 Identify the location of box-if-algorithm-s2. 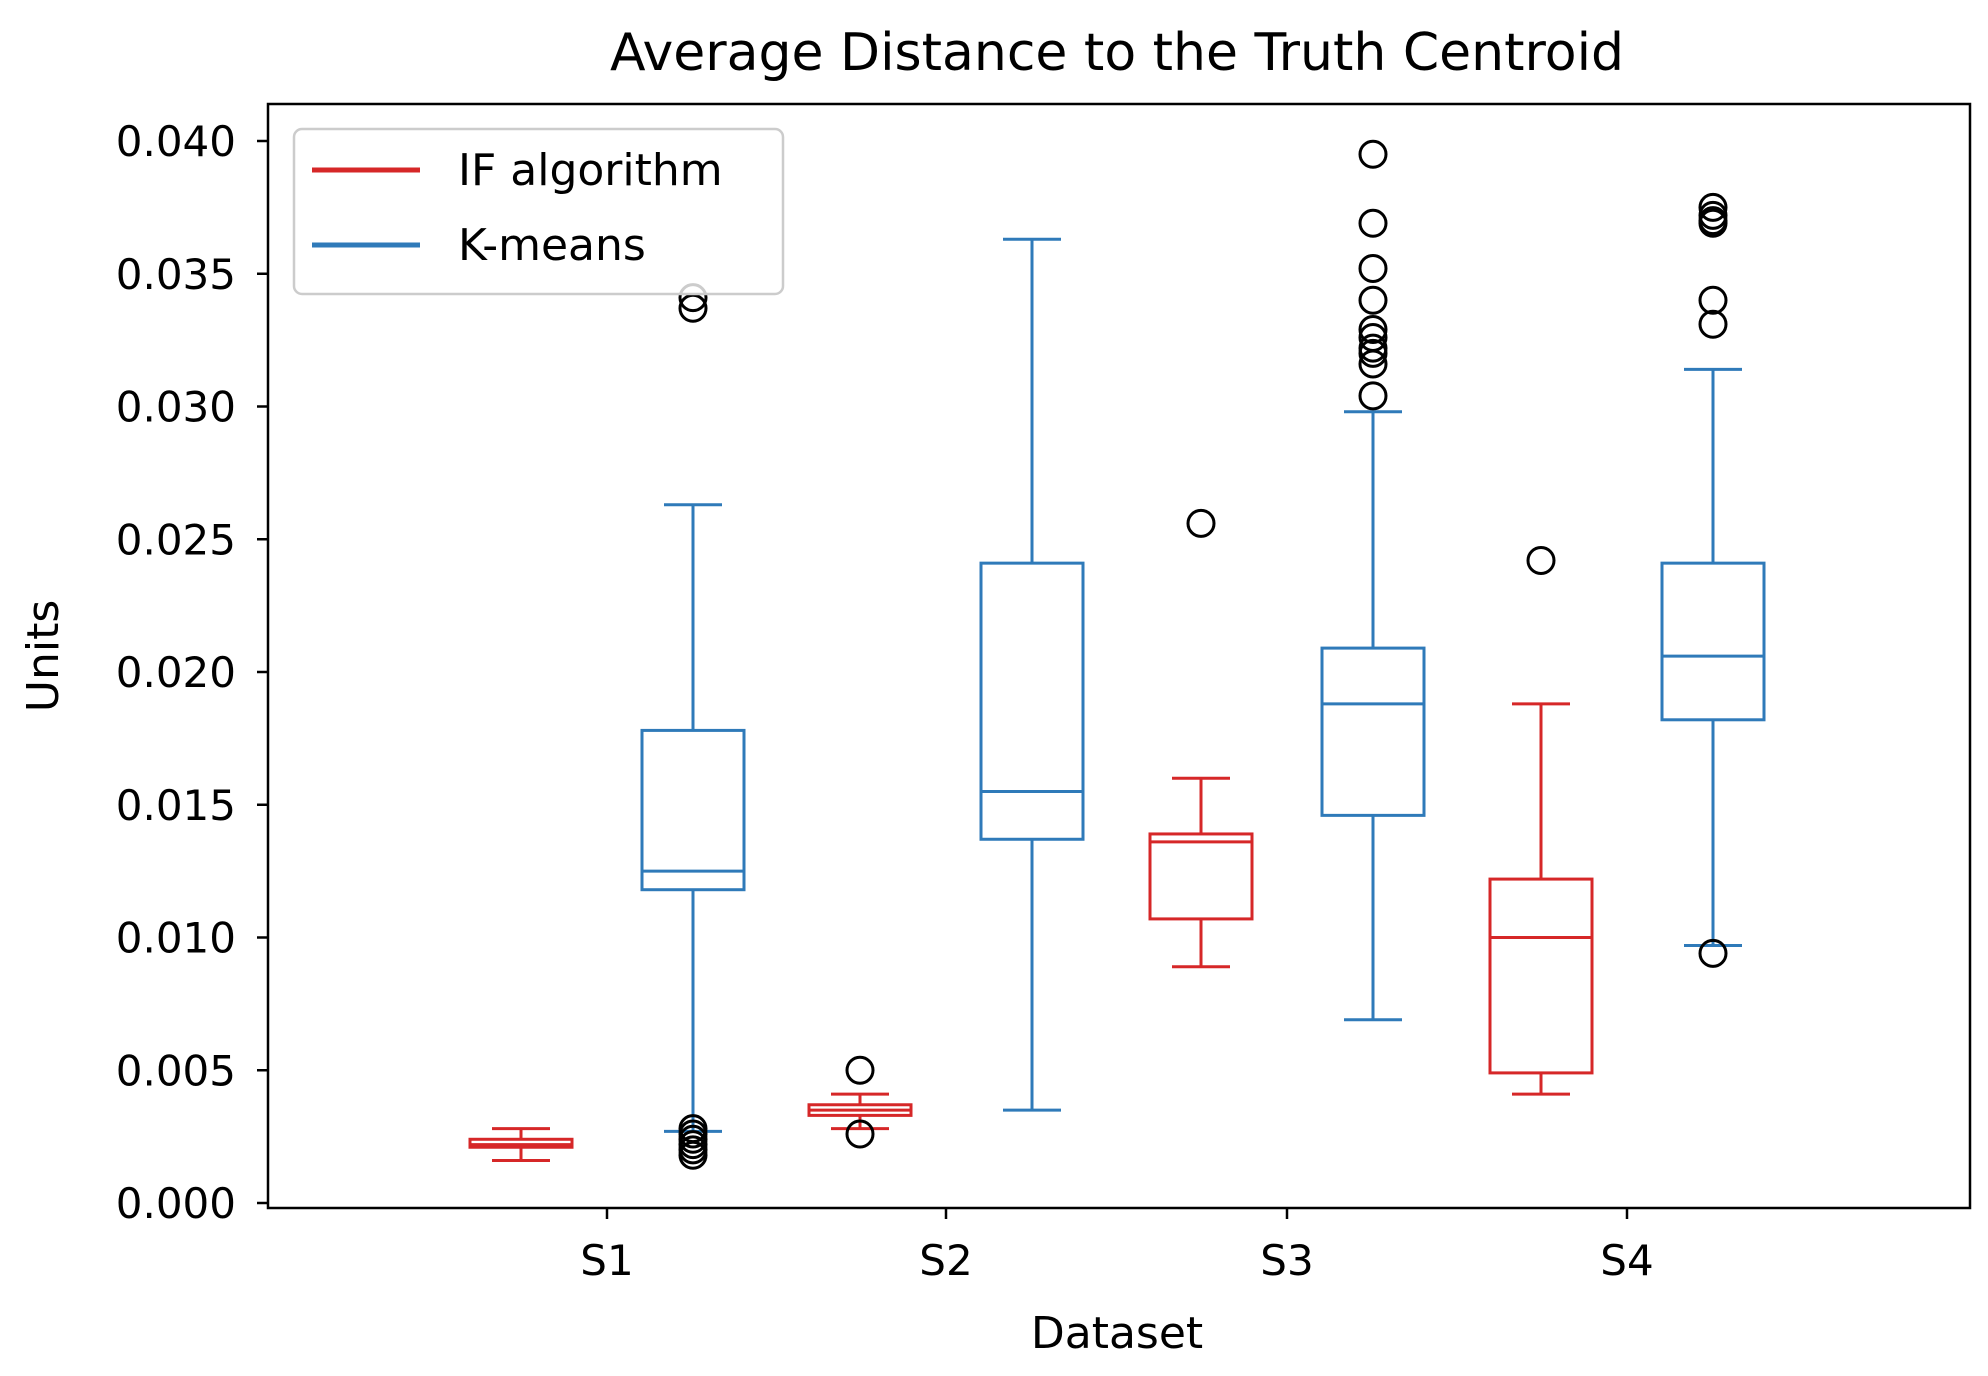
(860, 1102).